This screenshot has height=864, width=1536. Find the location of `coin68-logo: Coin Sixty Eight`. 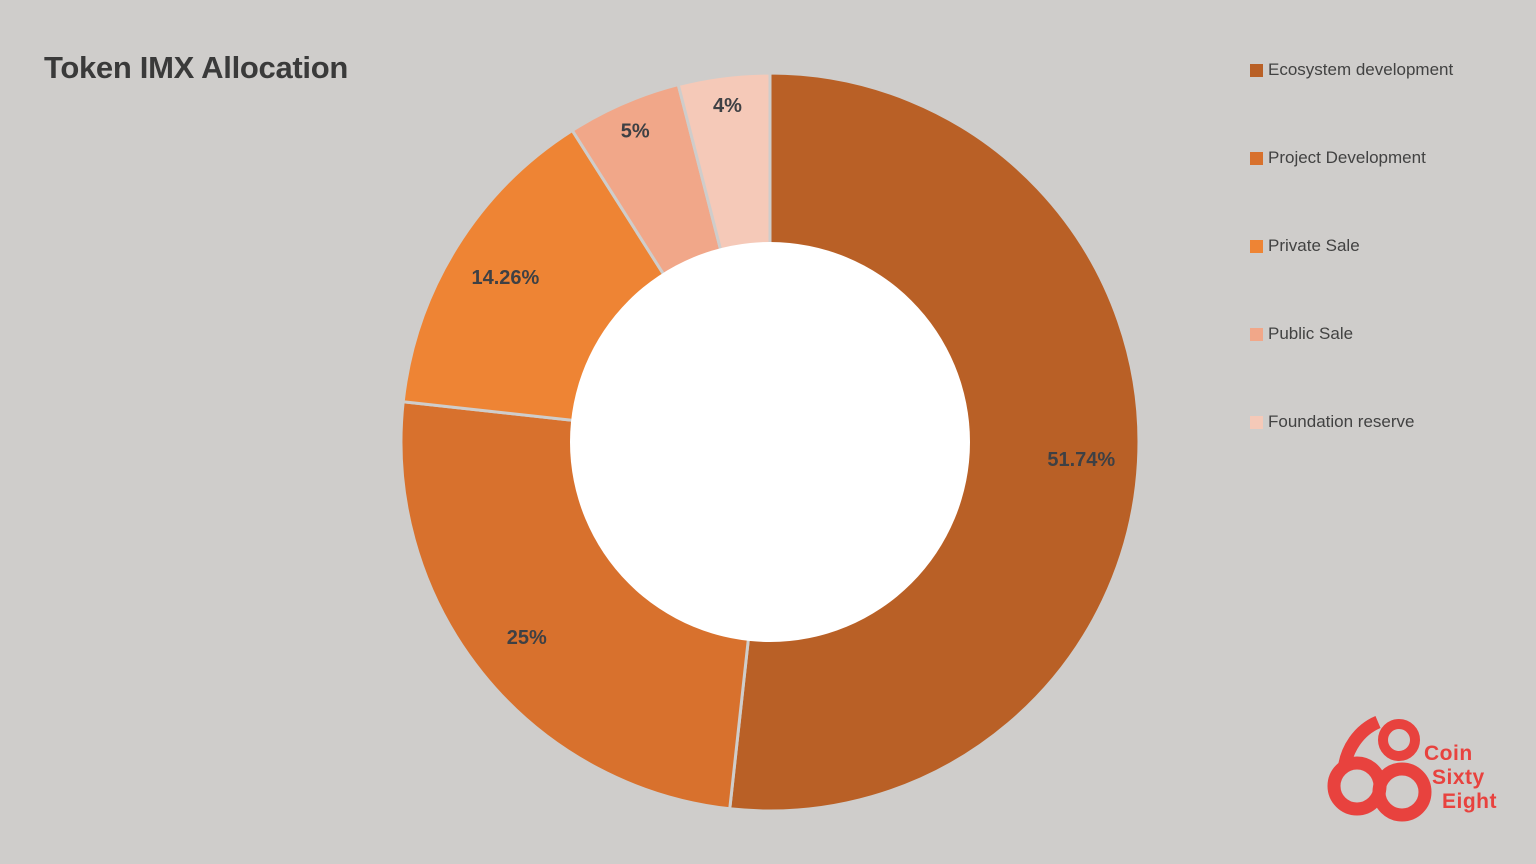

coin68-logo: Coin Sixty Eight is located at coordinates (1431, 769).